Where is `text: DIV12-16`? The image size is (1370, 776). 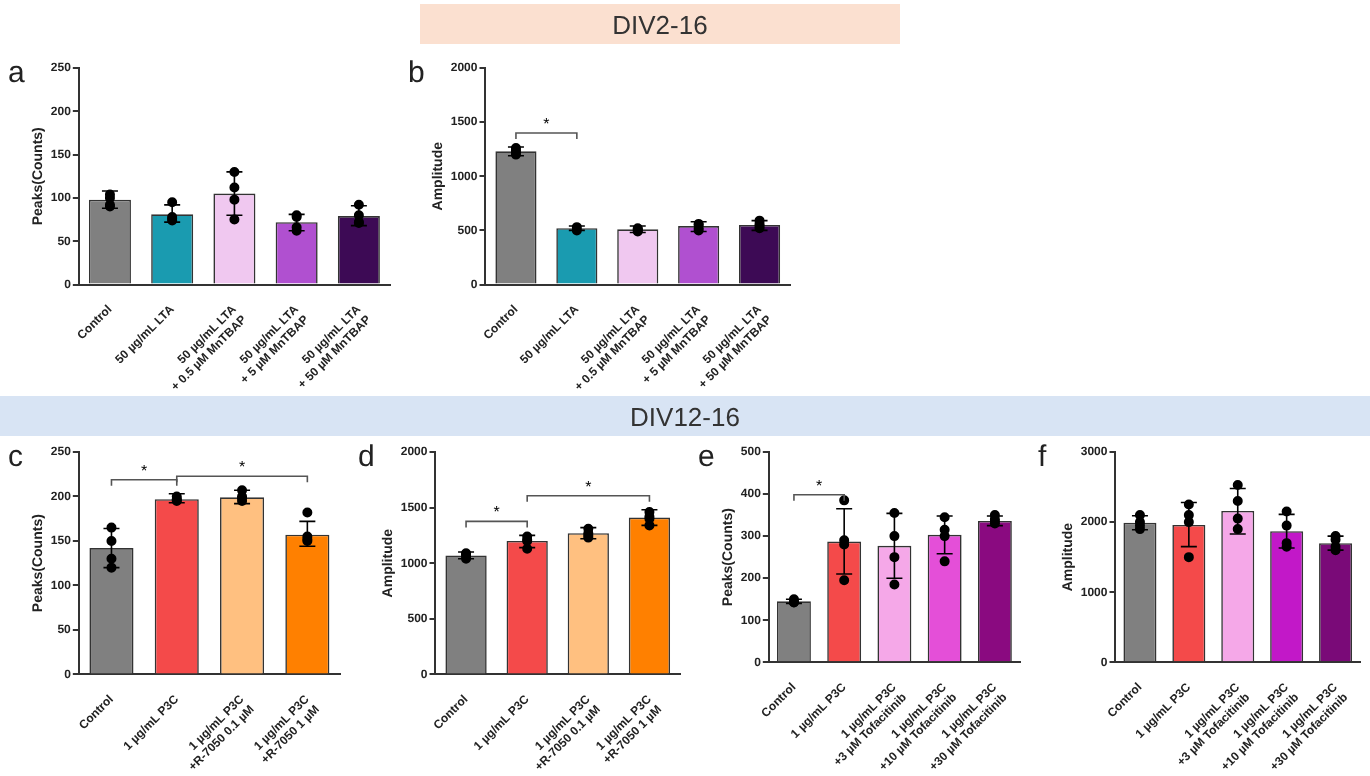 text: DIV12-16 is located at coordinates (685, 416).